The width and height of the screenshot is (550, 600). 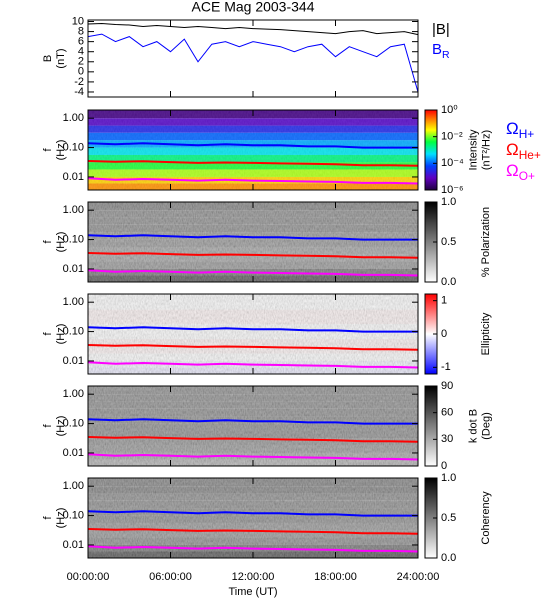 What do you see at coordinates (81, 52) in the screenshot?
I see `y-tick-label: 4` at bounding box center [81, 52].